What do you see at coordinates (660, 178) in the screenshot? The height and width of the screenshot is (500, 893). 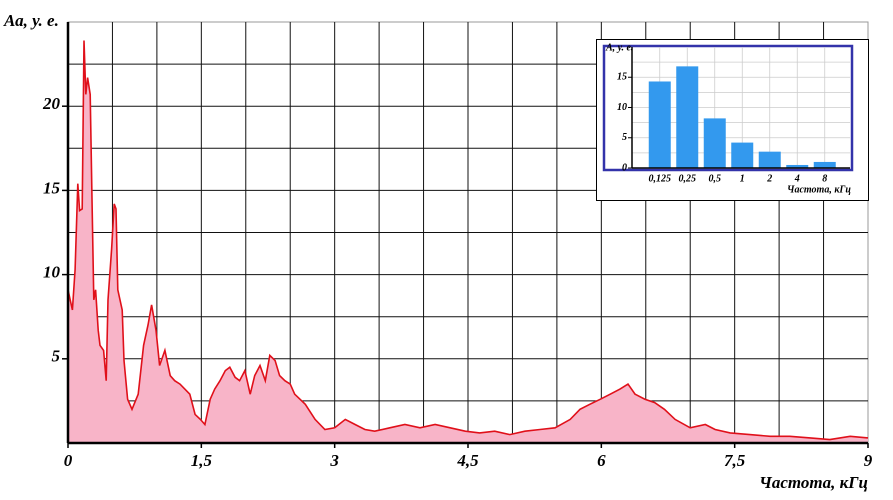 I see `x-tick-label: 0,125` at bounding box center [660, 178].